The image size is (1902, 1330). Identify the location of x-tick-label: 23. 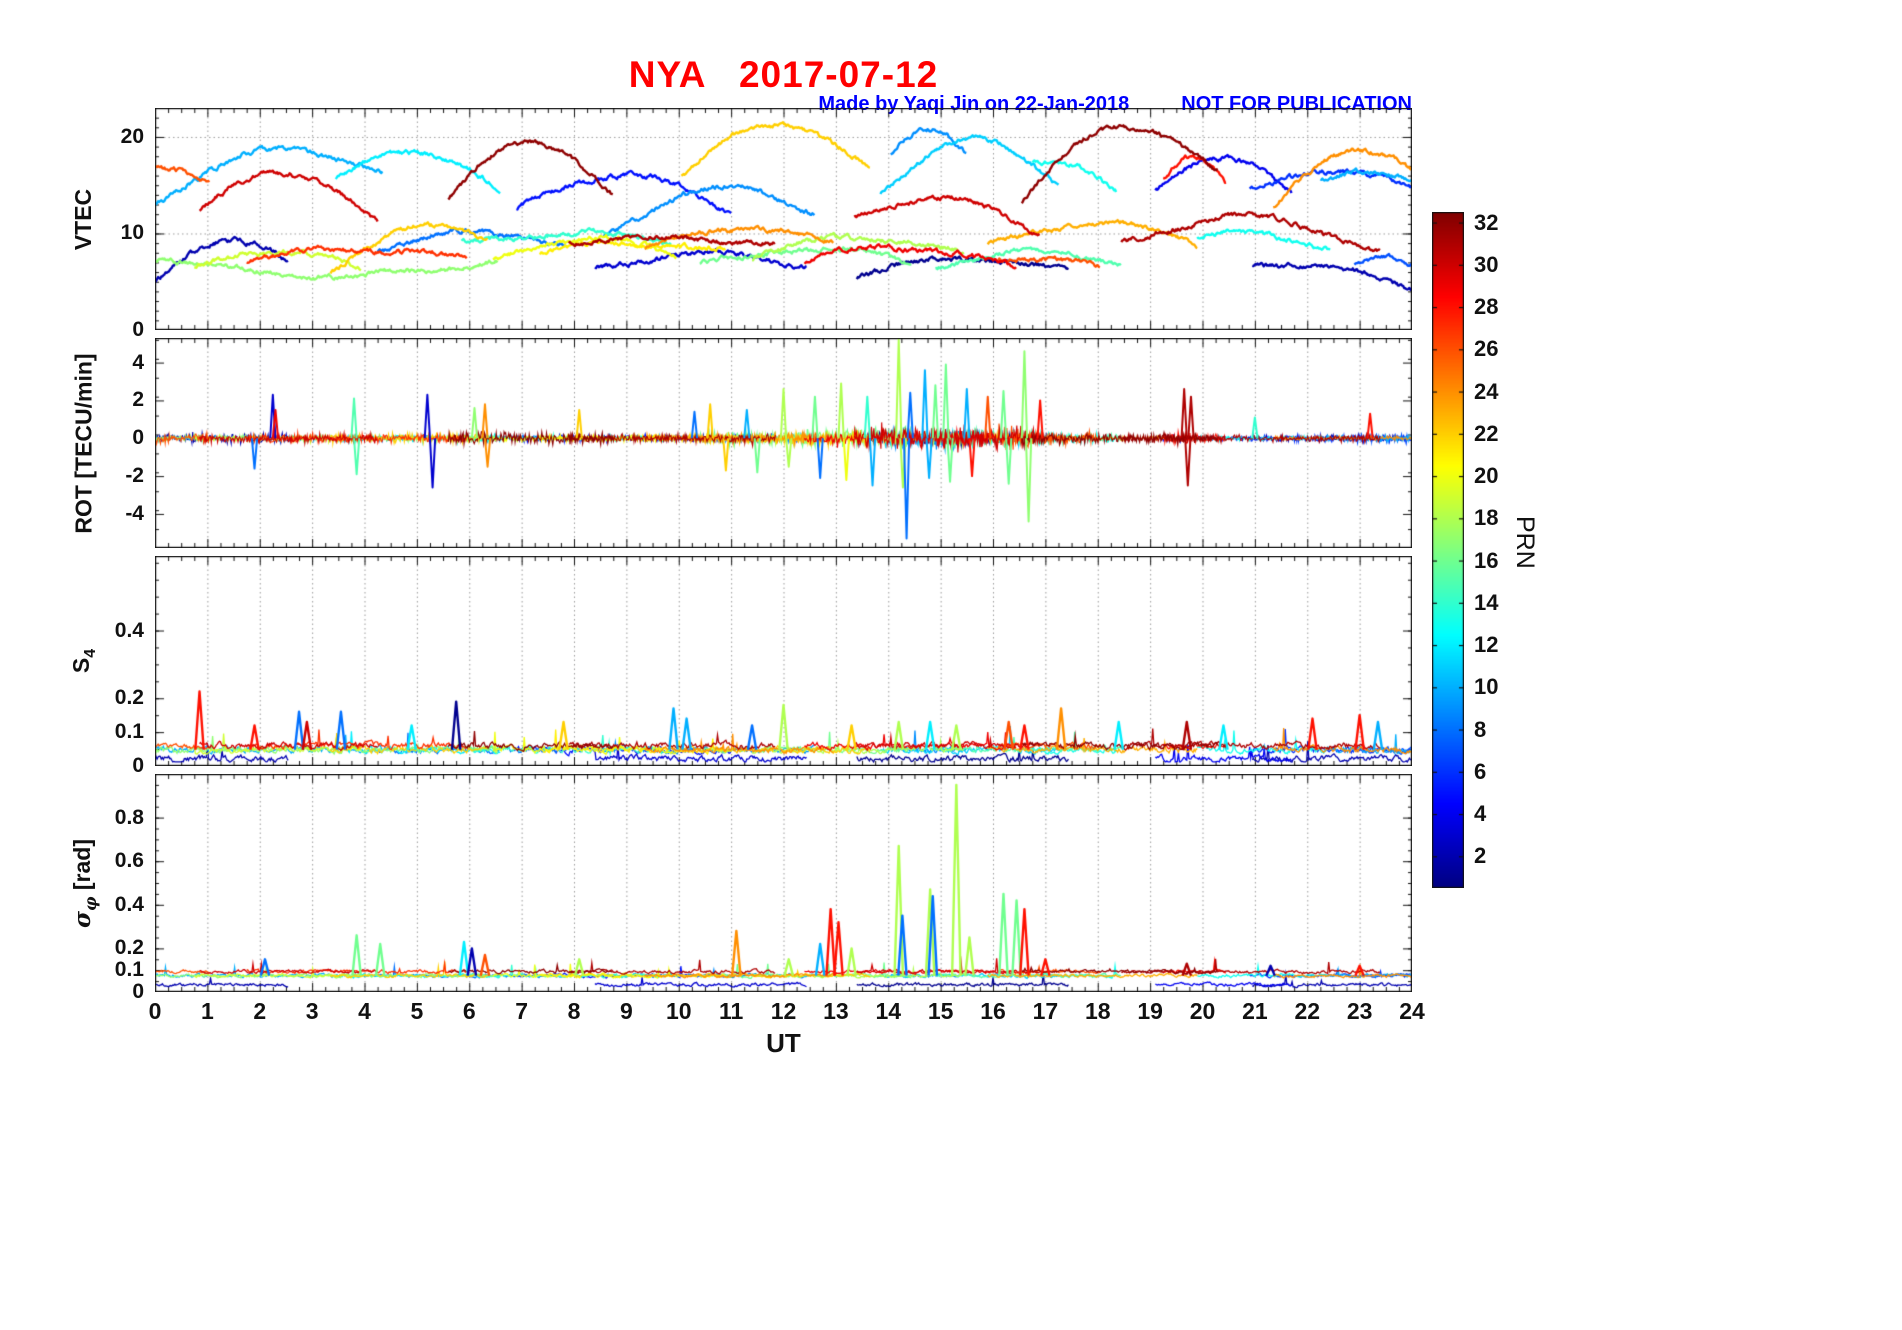
(1359, 1011).